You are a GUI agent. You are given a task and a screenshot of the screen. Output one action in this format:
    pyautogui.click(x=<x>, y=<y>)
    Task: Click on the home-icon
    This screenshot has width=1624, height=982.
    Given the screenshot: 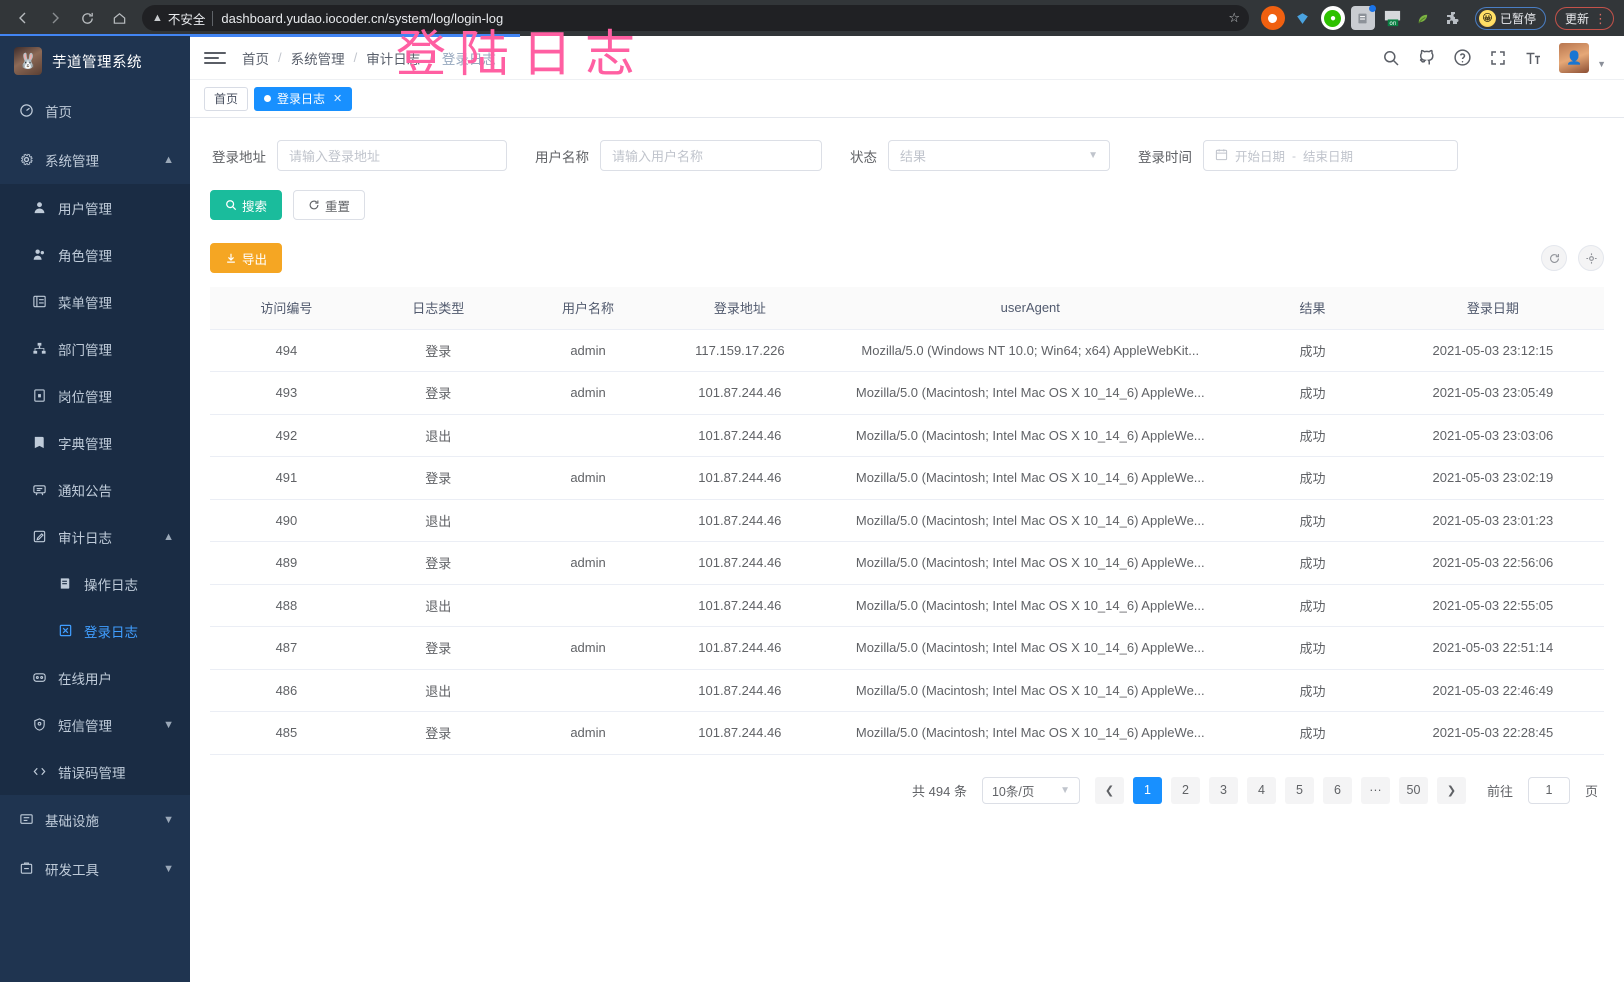 What is the action you would take?
    pyautogui.click(x=119, y=18)
    